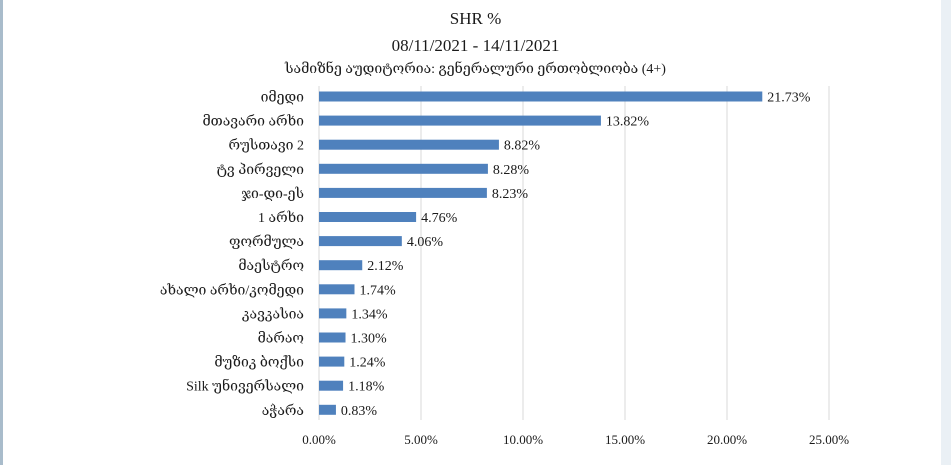  Describe the element at coordinates (475, 18) in the screenshot. I see `chart-title: SHR %` at that location.